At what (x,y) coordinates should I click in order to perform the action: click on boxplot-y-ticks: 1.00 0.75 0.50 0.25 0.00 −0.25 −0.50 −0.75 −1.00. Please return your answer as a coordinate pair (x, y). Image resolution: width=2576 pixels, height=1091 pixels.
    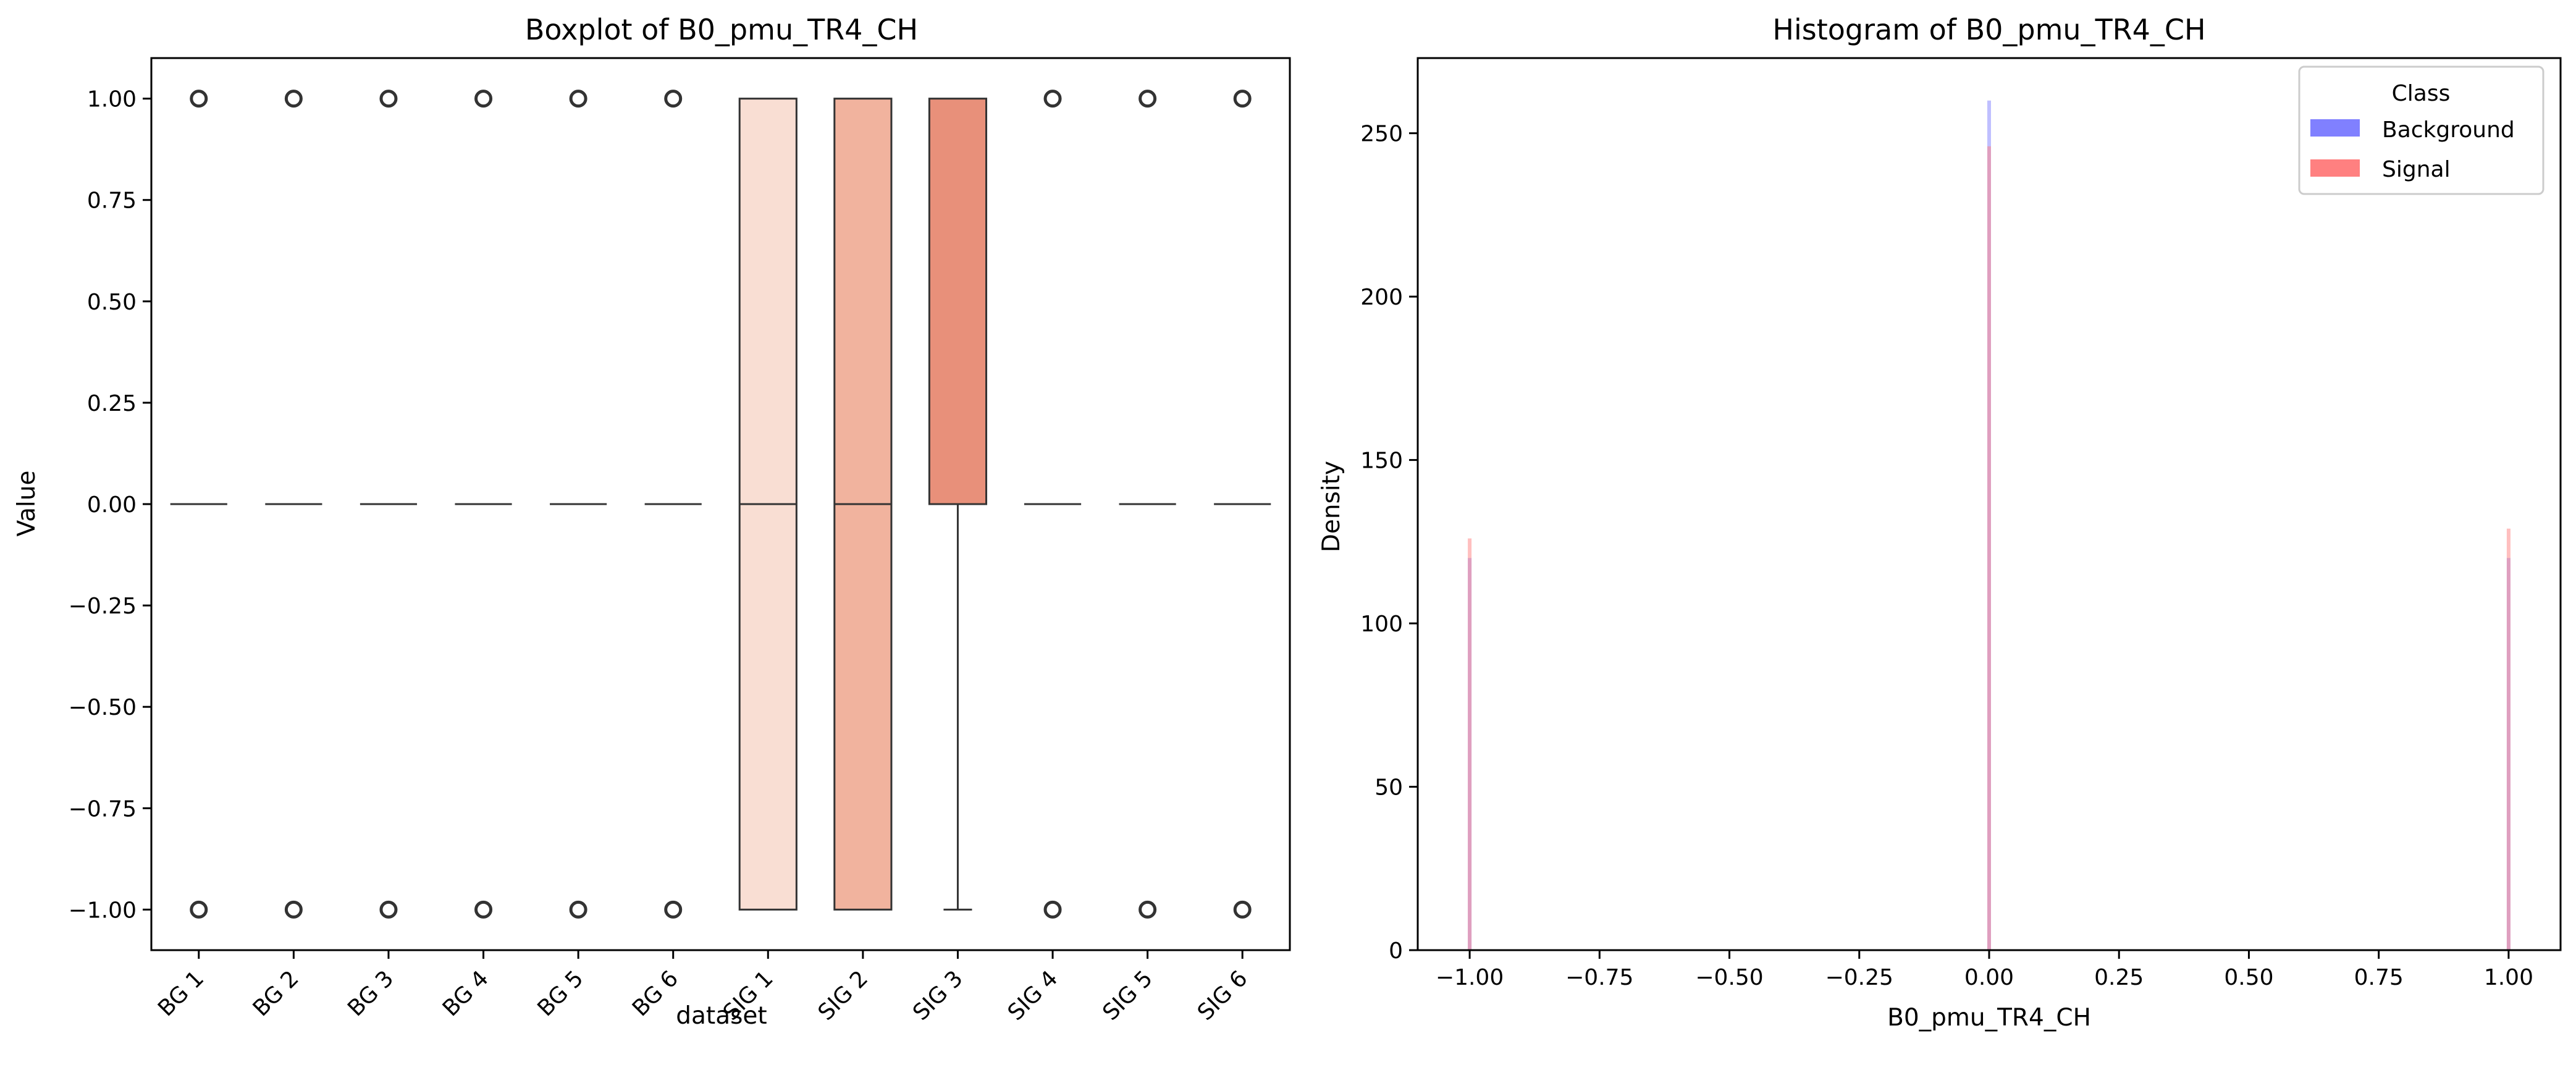
    Looking at the image, I should click on (110, 505).